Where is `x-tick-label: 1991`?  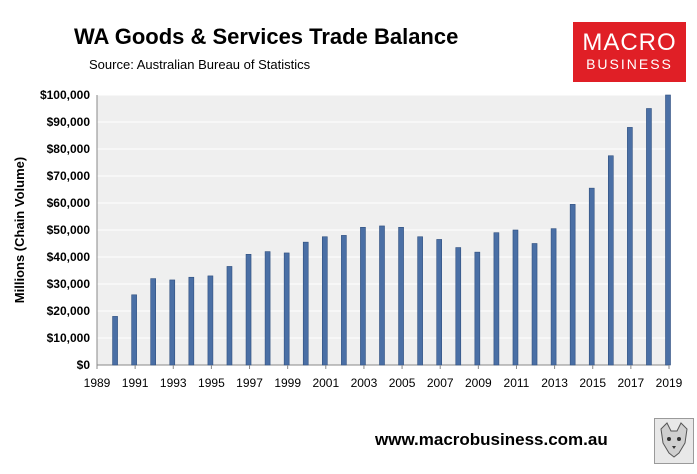 x-tick-label: 1991 is located at coordinates (135, 383).